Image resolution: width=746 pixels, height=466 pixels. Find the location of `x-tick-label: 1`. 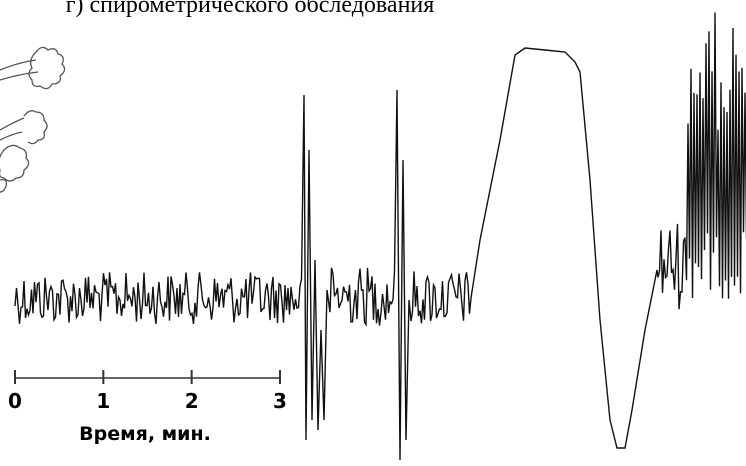

x-tick-label: 1 is located at coordinates (103, 401).